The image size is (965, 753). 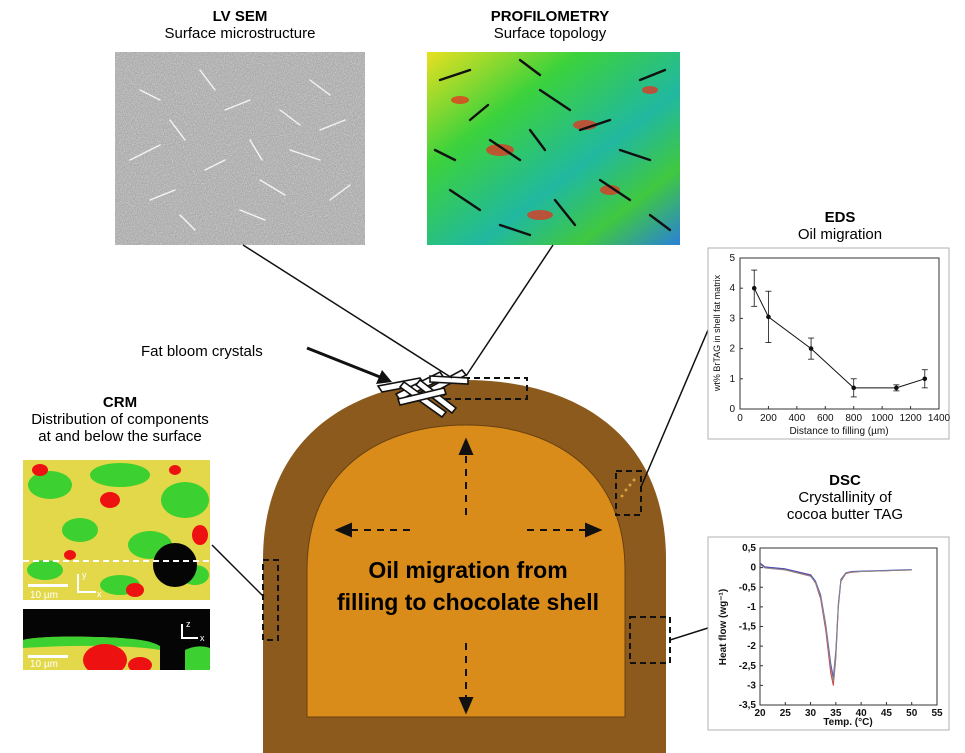 I want to click on eds-dots, so click(x=628, y=488).